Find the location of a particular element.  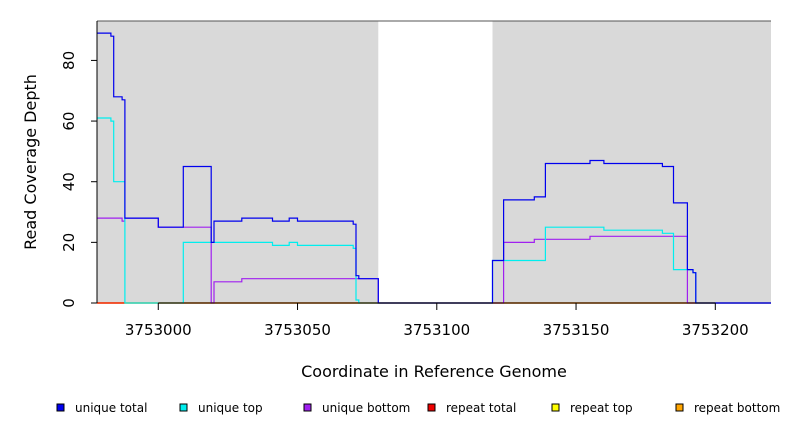

y-axis-label: Read Coverage Depth is located at coordinates (30, 162).